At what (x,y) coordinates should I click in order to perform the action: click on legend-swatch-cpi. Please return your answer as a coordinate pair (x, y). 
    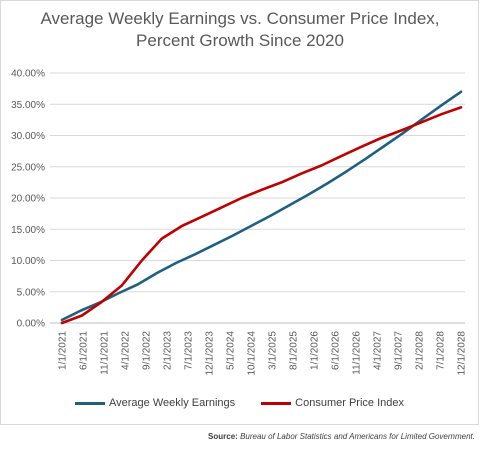
    Looking at the image, I should click on (276, 403).